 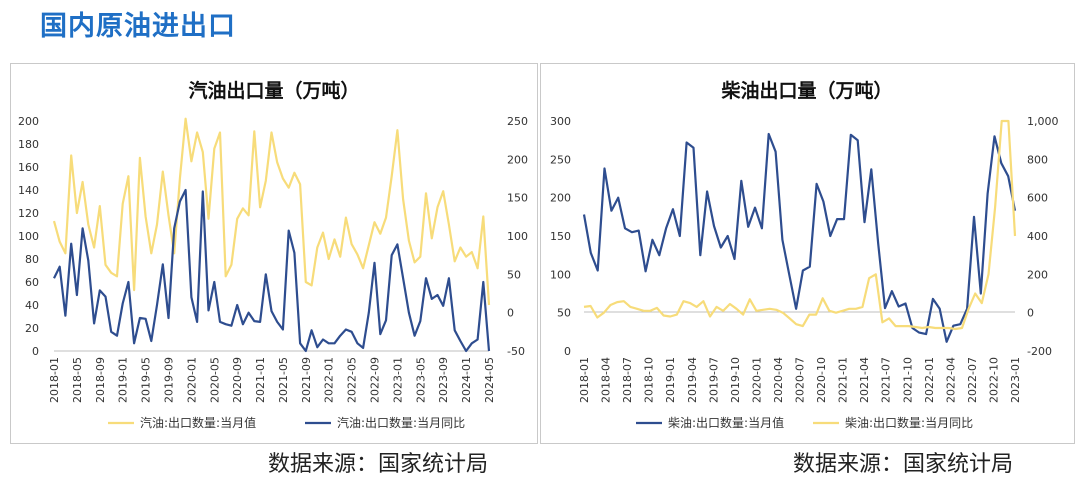 I want to click on x-tick-label: 2022-10, so click(x=993, y=380).